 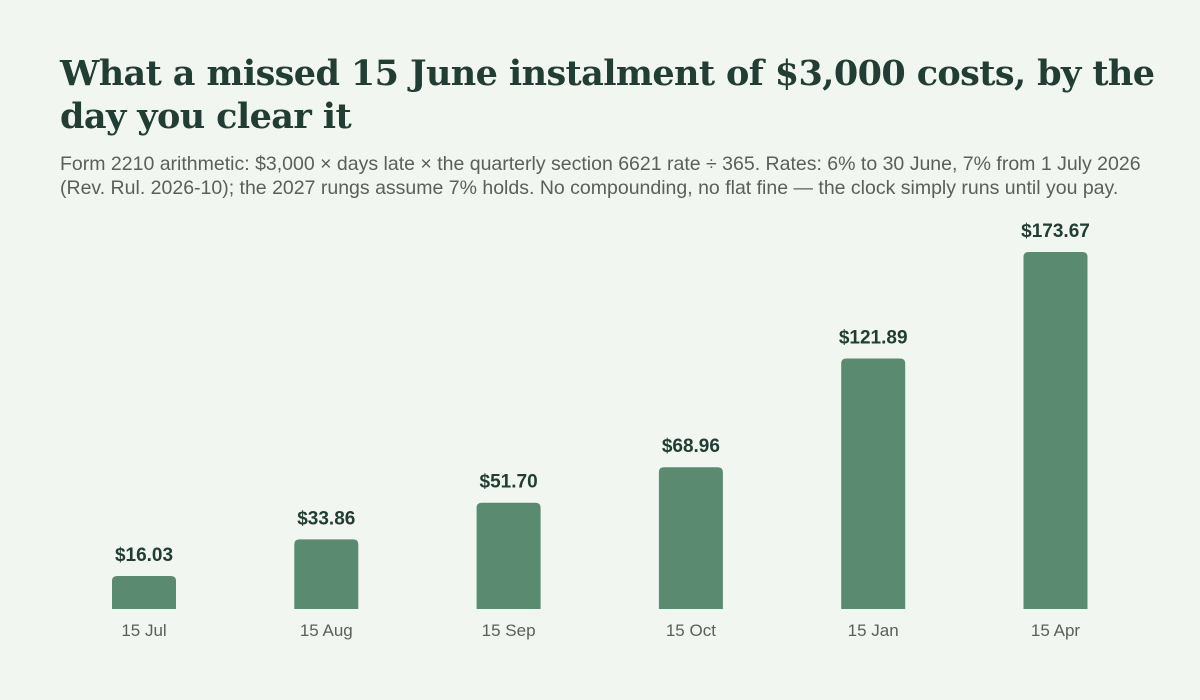 What do you see at coordinates (691, 630) in the screenshot?
I see `x-tick-label: 15 Oct` at bounding box center [691, 630].